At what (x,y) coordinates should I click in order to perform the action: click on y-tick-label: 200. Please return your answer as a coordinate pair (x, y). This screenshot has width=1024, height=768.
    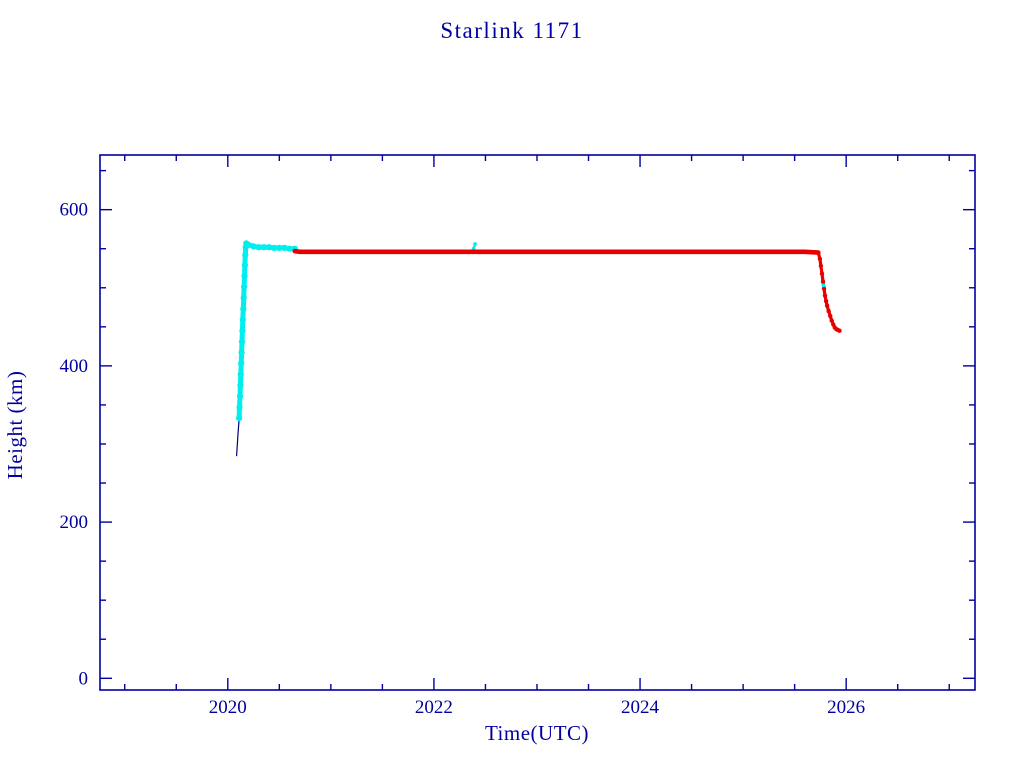
    Looking at the image, I should click on (74, 522).